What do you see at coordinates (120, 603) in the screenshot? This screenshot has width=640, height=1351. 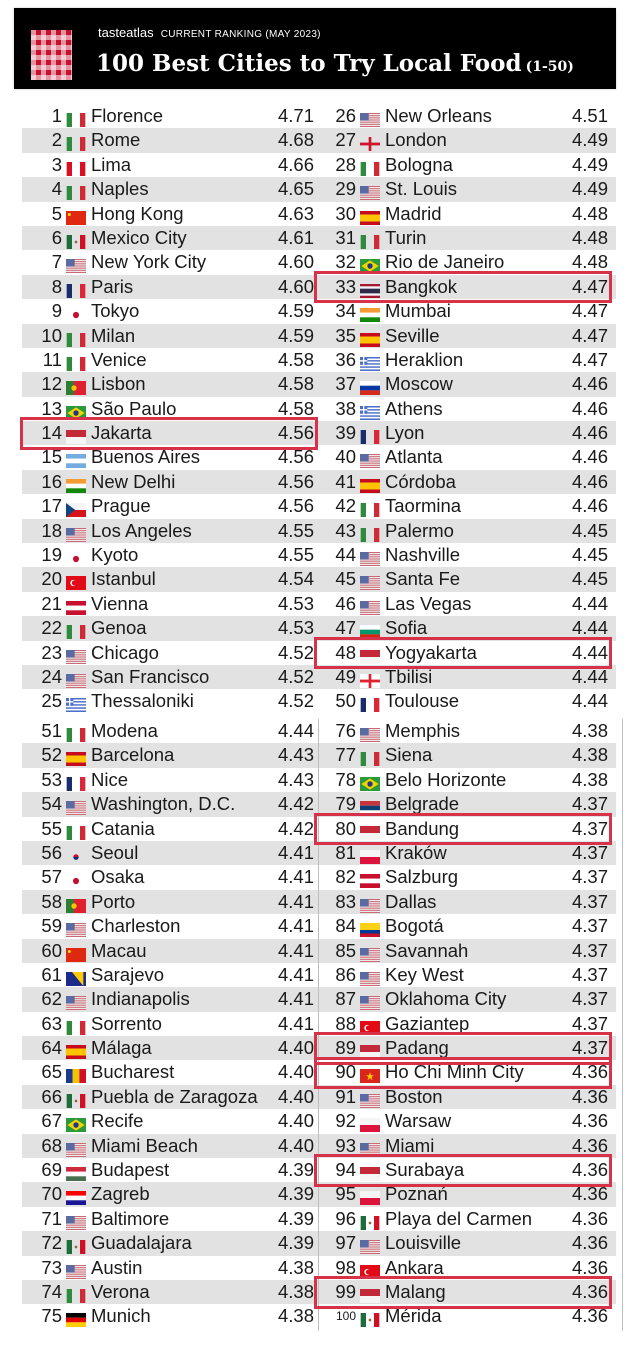 I see `city-name: Vienna` at bounding box center [120, 603].